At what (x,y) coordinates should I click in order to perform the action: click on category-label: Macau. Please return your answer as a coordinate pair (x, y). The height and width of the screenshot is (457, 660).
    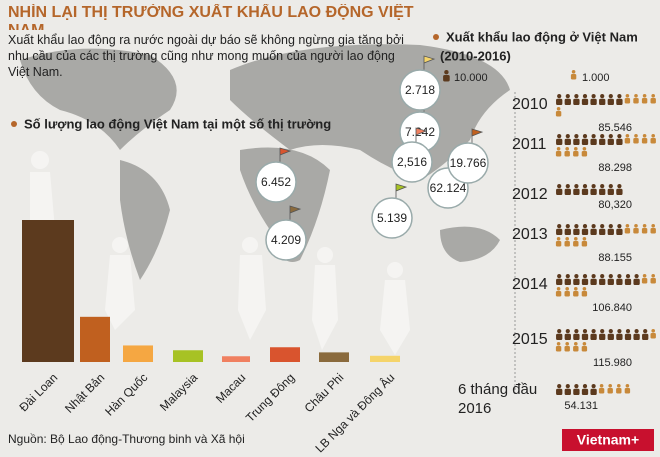
    Looking at the image, I should click on (230, 387).